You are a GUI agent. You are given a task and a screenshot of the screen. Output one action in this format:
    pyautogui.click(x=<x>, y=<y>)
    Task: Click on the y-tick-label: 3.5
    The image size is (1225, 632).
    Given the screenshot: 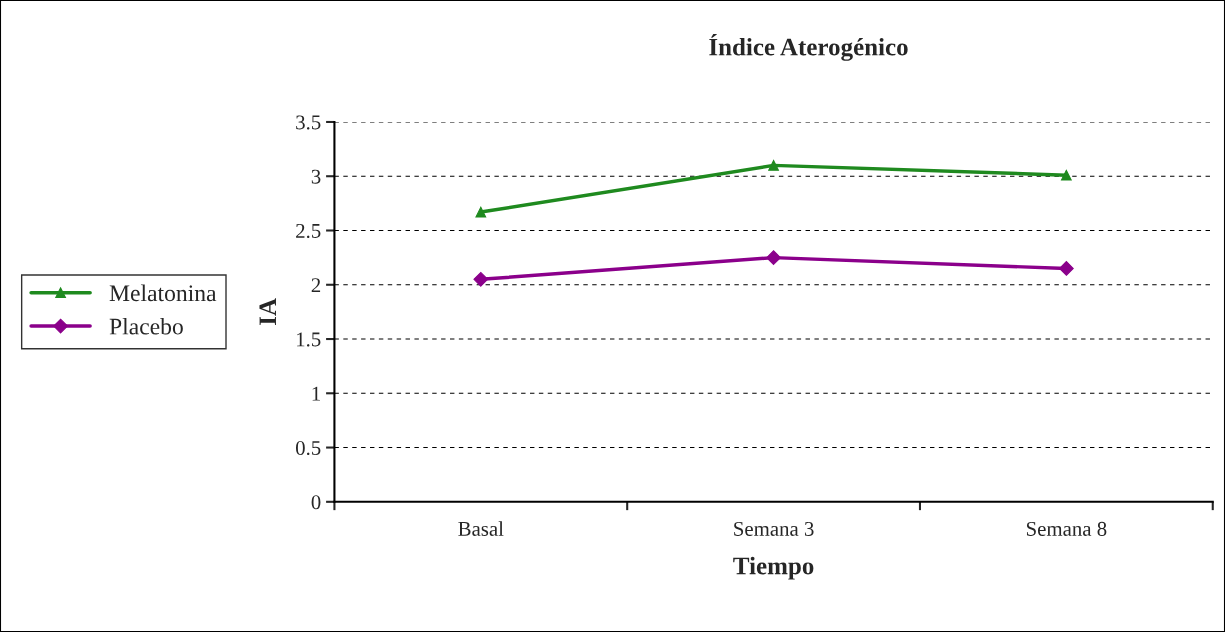 What is the action you would take?
    pyautogui.click(x=308, y=122)
    